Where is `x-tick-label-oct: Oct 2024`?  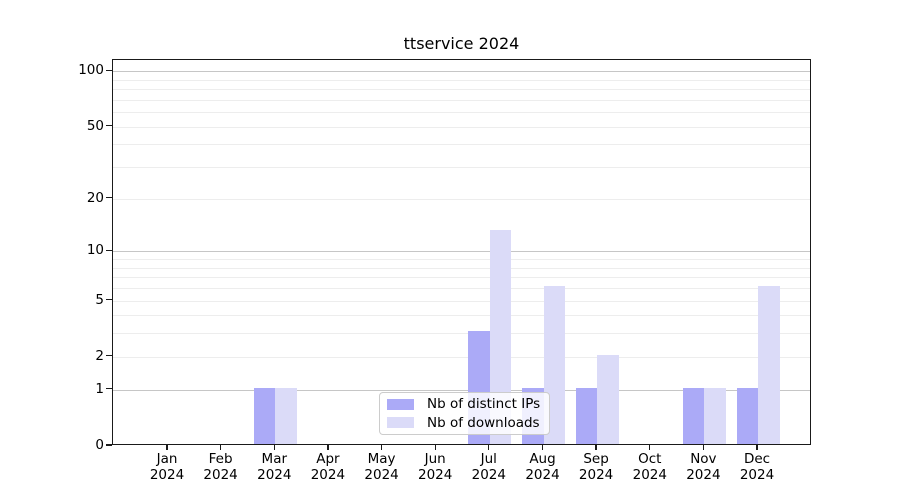
x-tick-label-oct: Oct 2024 is located at coordinates (650, 467).